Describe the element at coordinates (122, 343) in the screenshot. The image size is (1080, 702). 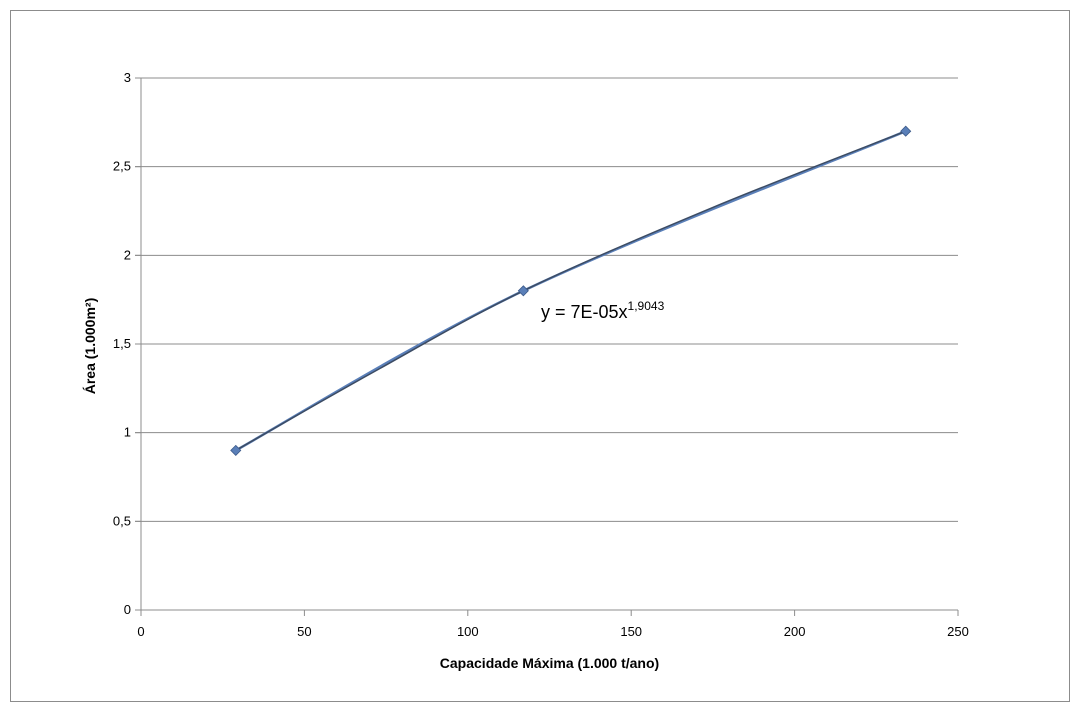
I see `y-tick-label: 1,5` at that location.